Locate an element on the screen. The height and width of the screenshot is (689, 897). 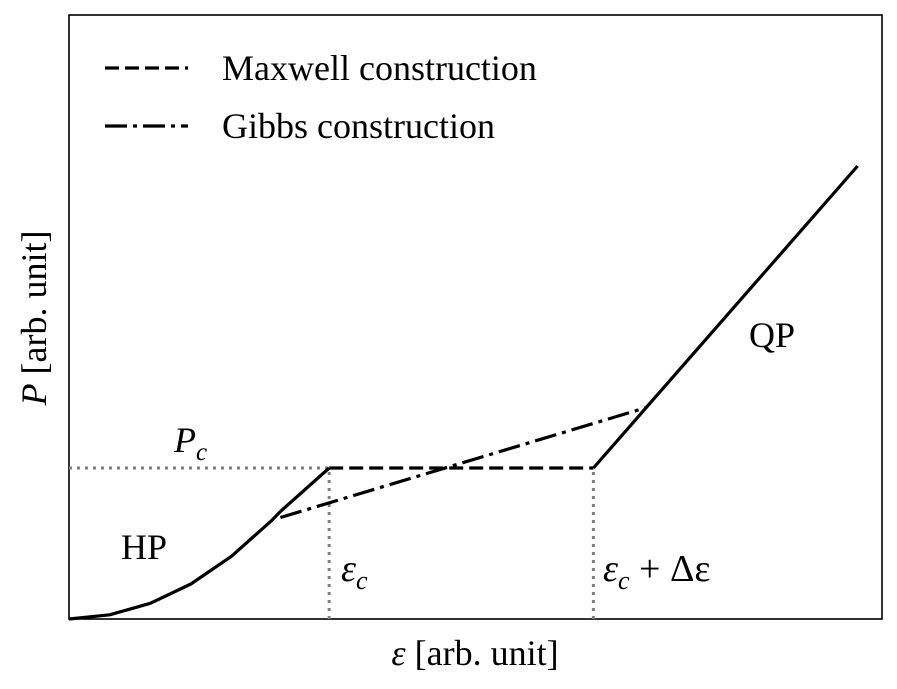
y-axis-label: P [arb. unit] is located at coordinates (34, 319).